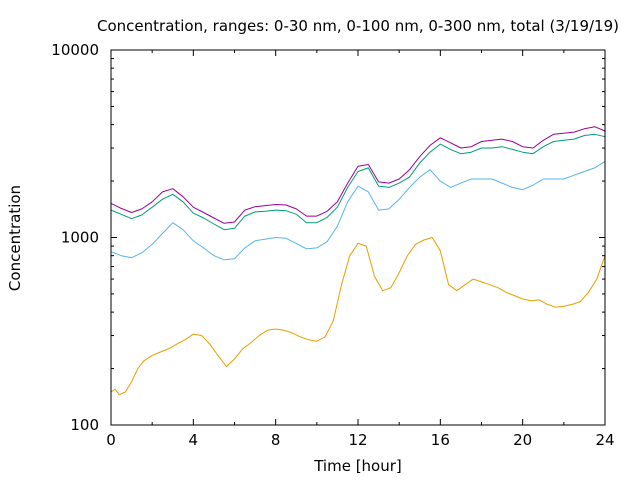 The width and height of the screenshot is (640, 485). What do you see at coordinates (84, 425) in the screenshot?
I see `y-tick-label: 100` at bounding box center [84, 425].